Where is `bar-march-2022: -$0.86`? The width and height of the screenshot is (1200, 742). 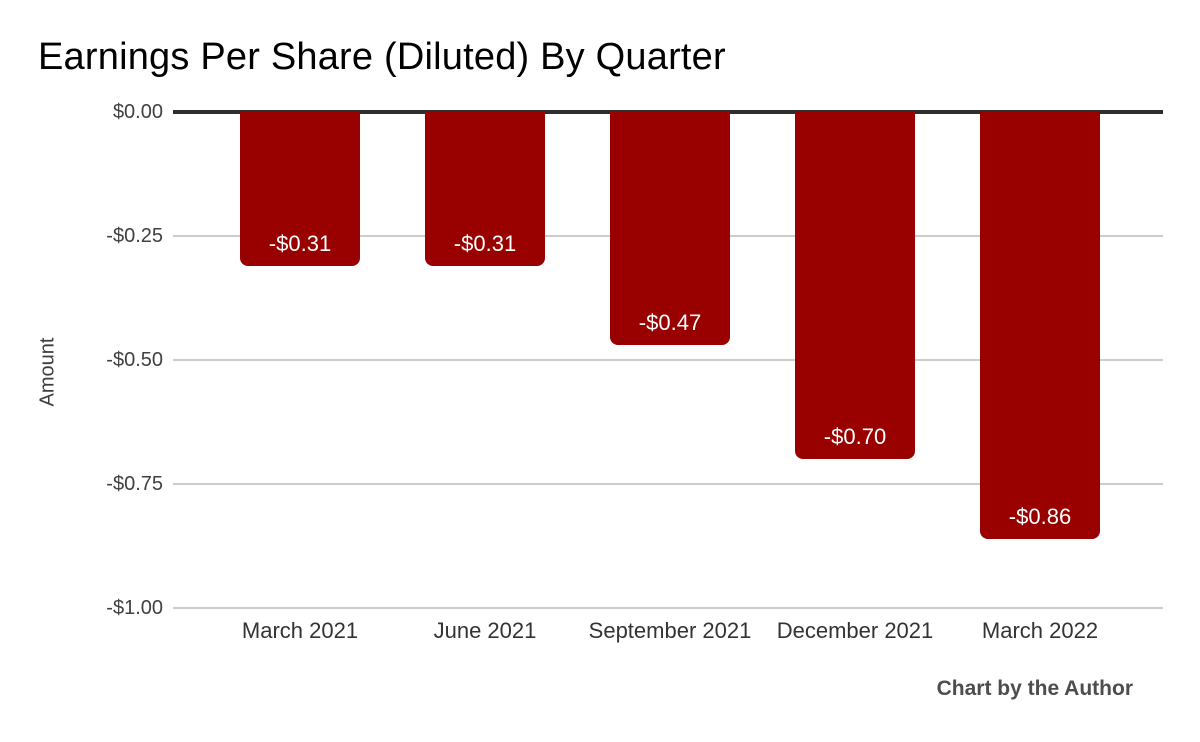 bar-march-2022: -$0.86 is located at coordinates (1040, 325).